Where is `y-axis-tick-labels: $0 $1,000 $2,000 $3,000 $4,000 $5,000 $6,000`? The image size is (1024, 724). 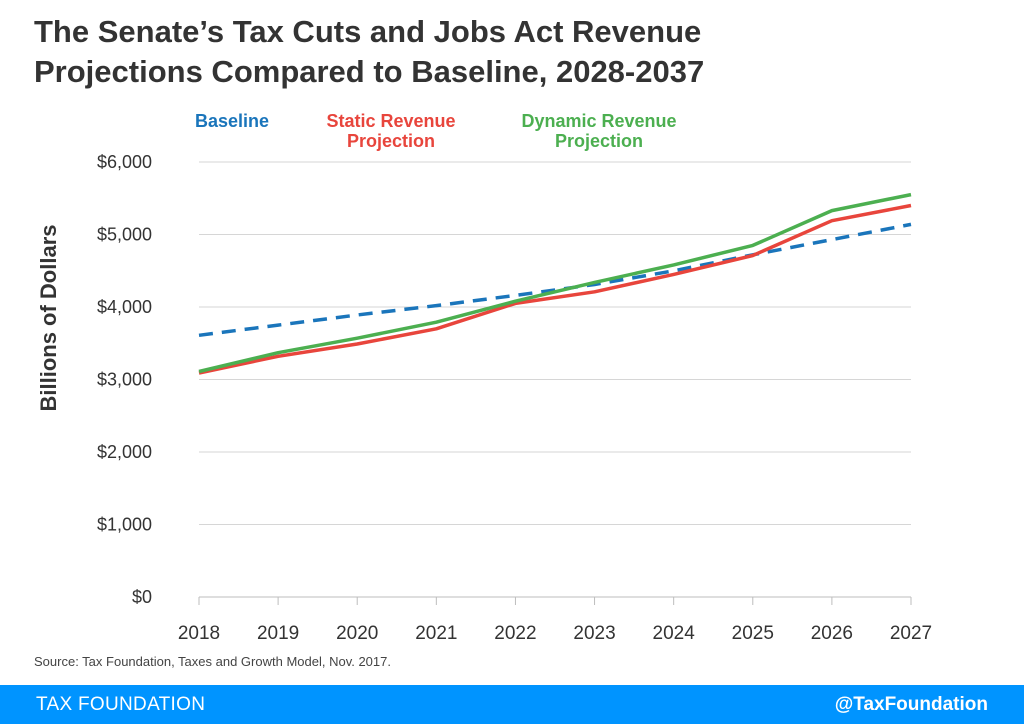 y-axis-tick-labels: $0 $1,000 $2,000 $3,000 $4,000 $5,000 $6,000 is located at coordinates (124, 379).